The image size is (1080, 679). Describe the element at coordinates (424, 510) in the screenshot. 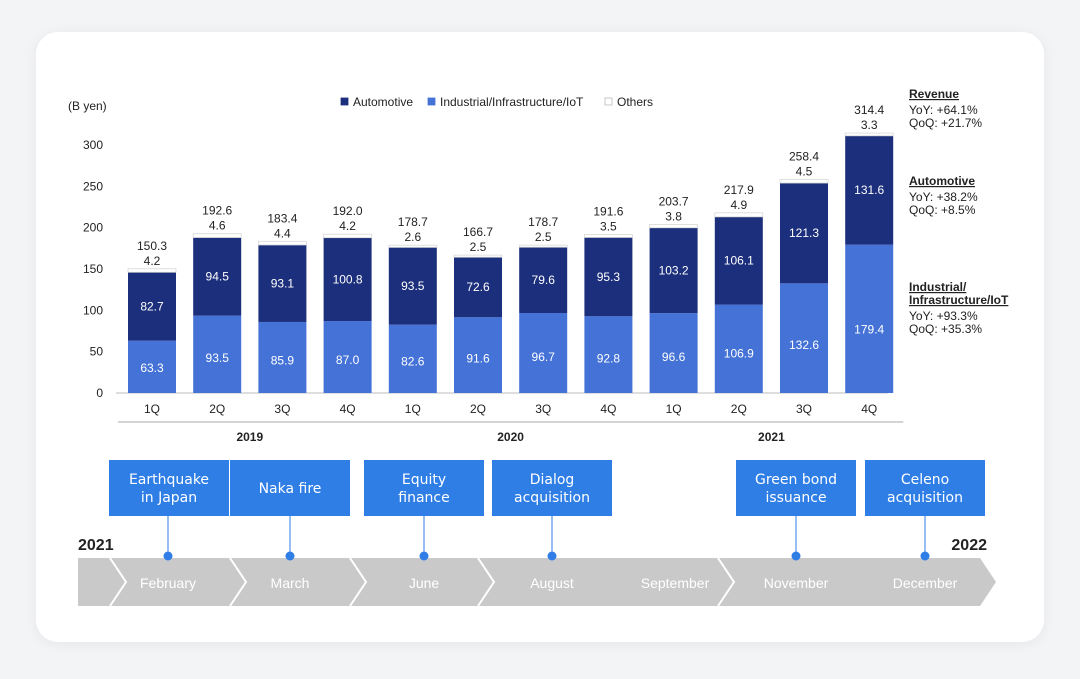

I see `timeline-event: Equity finance` at that location.